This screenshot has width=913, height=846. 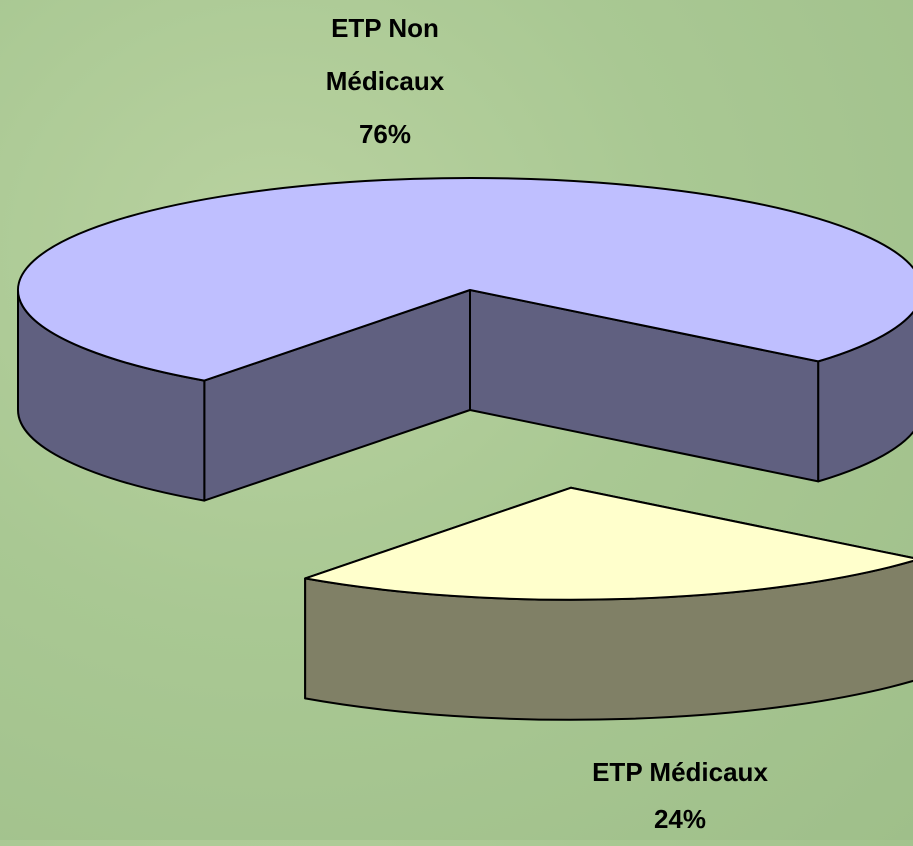 I want to click on slice-value-label: 24%, so click(x=680, y=819).